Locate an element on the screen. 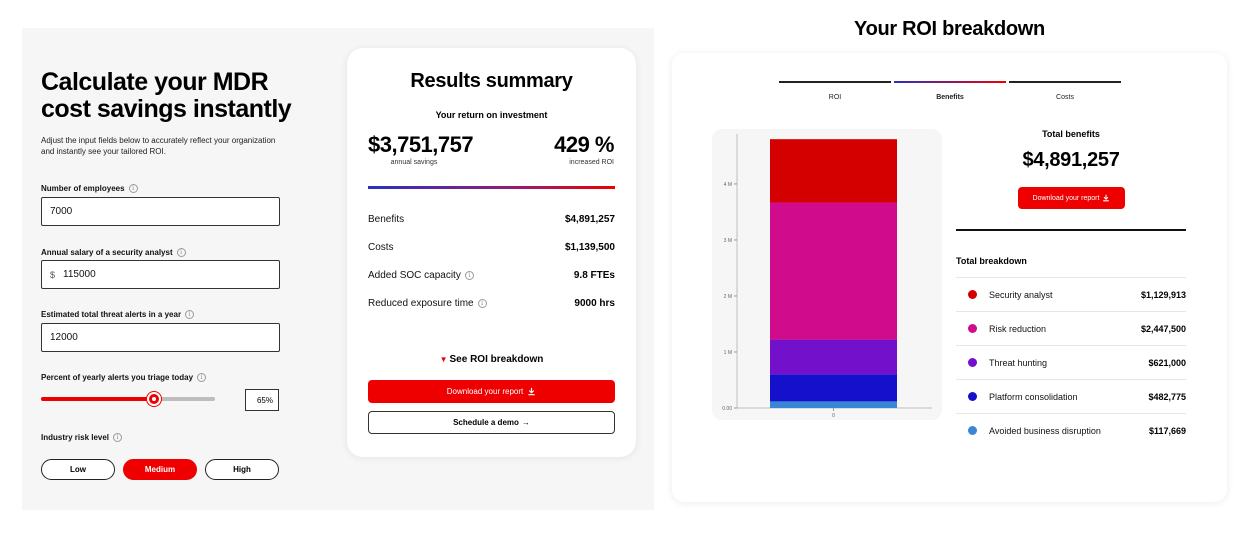  risk-high-button: High is located at coordinates (242, 469).